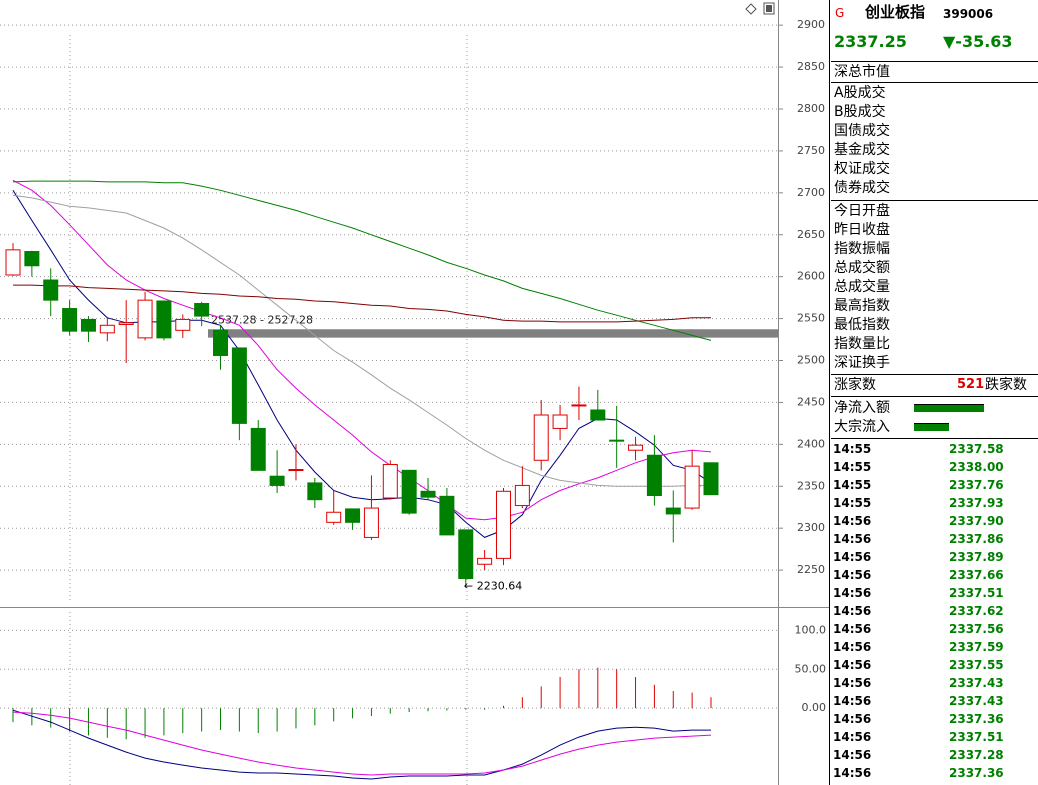  Describe the element at coordinates (493, 333) in the screenshot. I see `price-band` at that location.